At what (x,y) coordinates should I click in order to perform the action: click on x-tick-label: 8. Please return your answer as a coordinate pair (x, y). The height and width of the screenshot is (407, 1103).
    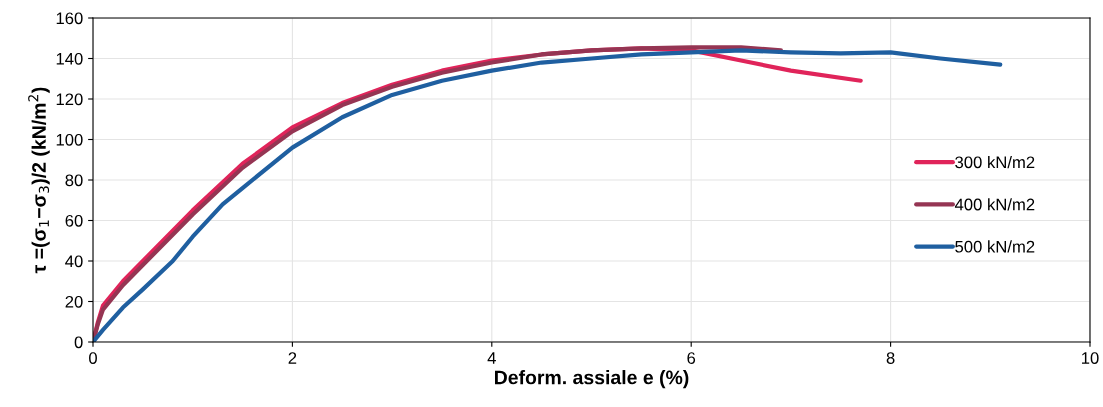
    Looking at the image, I should click on (890, 358).